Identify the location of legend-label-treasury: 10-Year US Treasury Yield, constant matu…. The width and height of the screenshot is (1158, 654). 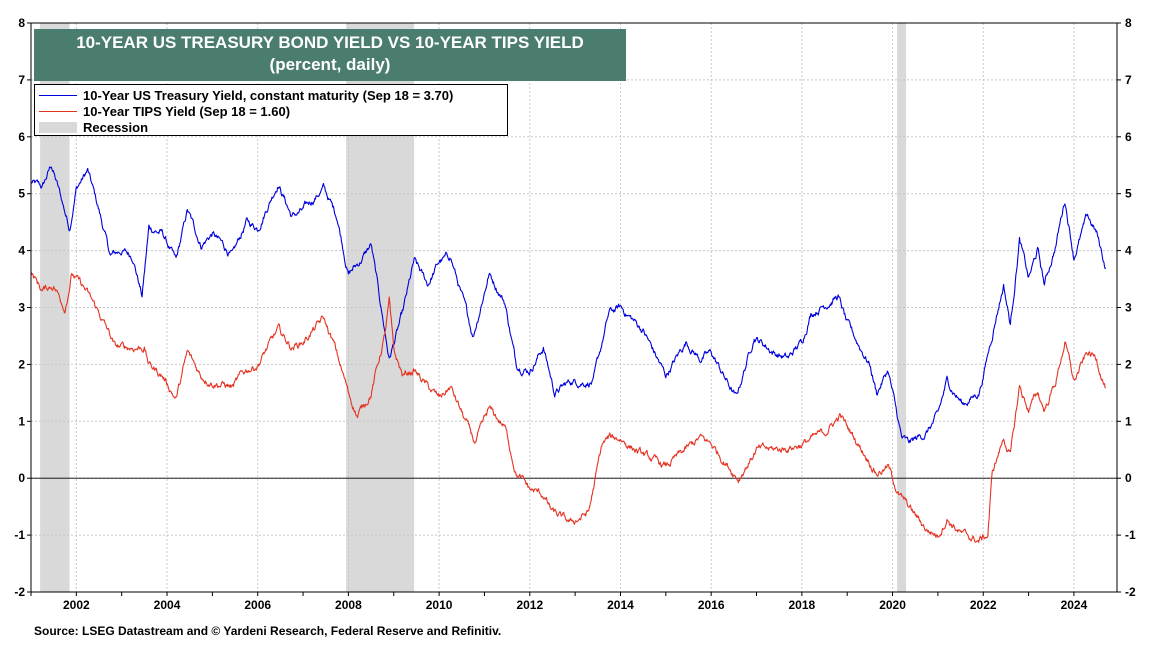
(268, 95).